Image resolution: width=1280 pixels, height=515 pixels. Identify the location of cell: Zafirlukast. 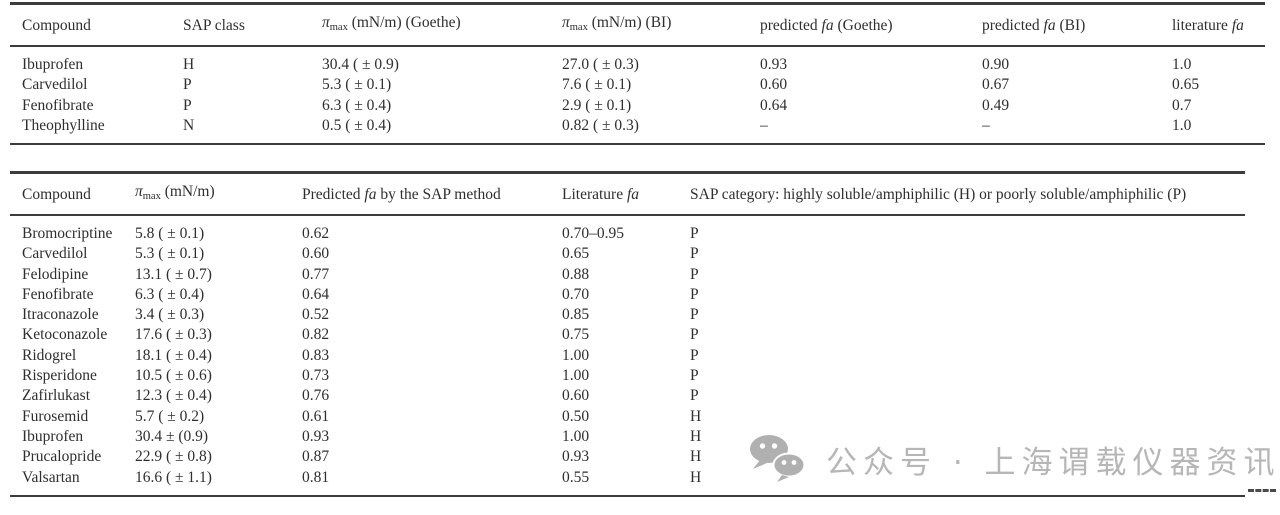
(56, 396).